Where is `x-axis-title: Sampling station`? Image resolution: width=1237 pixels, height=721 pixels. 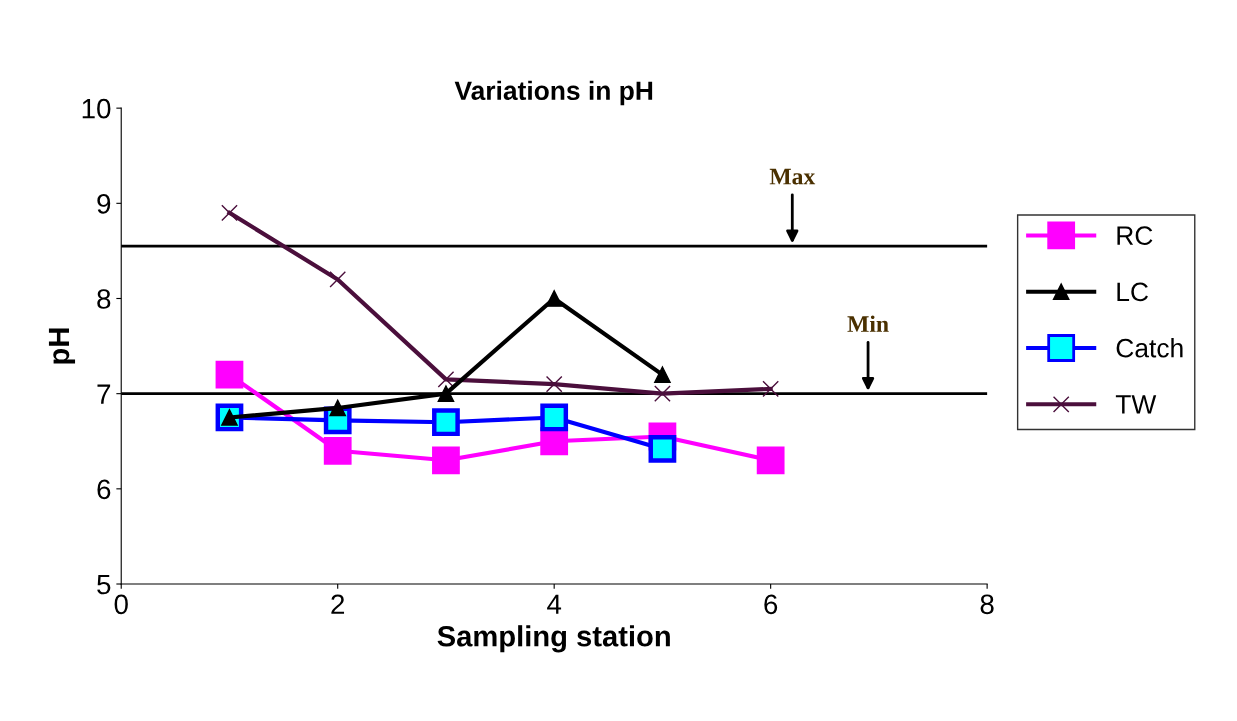
x-axis-title: Sampling station is located at coordinates (553, 639).